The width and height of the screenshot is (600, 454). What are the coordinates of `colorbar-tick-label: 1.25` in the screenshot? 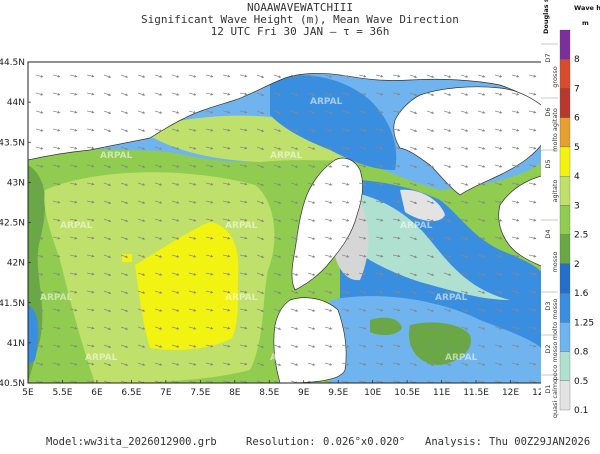 It's located at (584, 323).